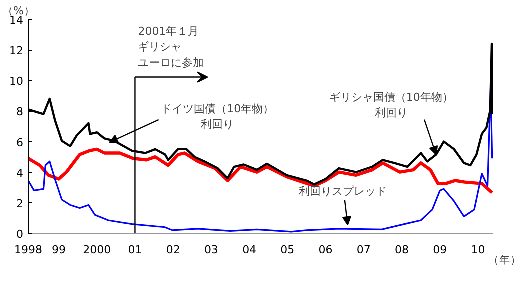  What do you see at coordinates (402, 250) in the screenshot?
I see `x-tick-label: 08` at bounding box center [402, 250].